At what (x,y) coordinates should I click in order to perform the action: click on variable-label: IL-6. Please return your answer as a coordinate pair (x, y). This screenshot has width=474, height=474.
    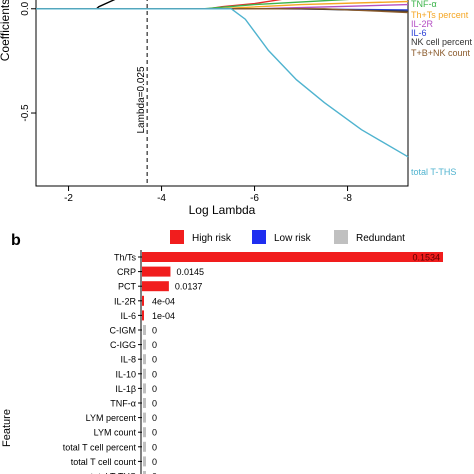
    Looking at the image, I should click on (419, 33).